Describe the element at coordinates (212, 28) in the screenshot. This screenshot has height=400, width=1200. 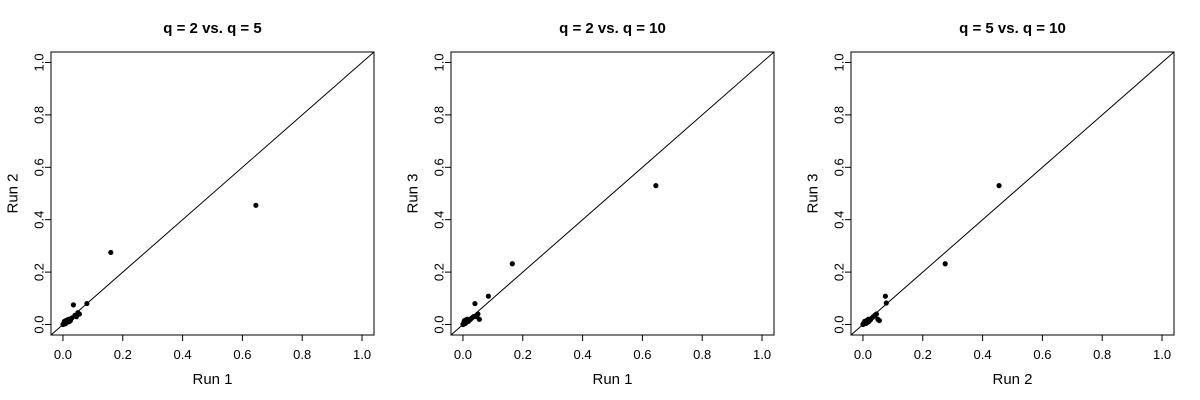
I see `chart-title: q = 2 vs. q = 5` at that location.